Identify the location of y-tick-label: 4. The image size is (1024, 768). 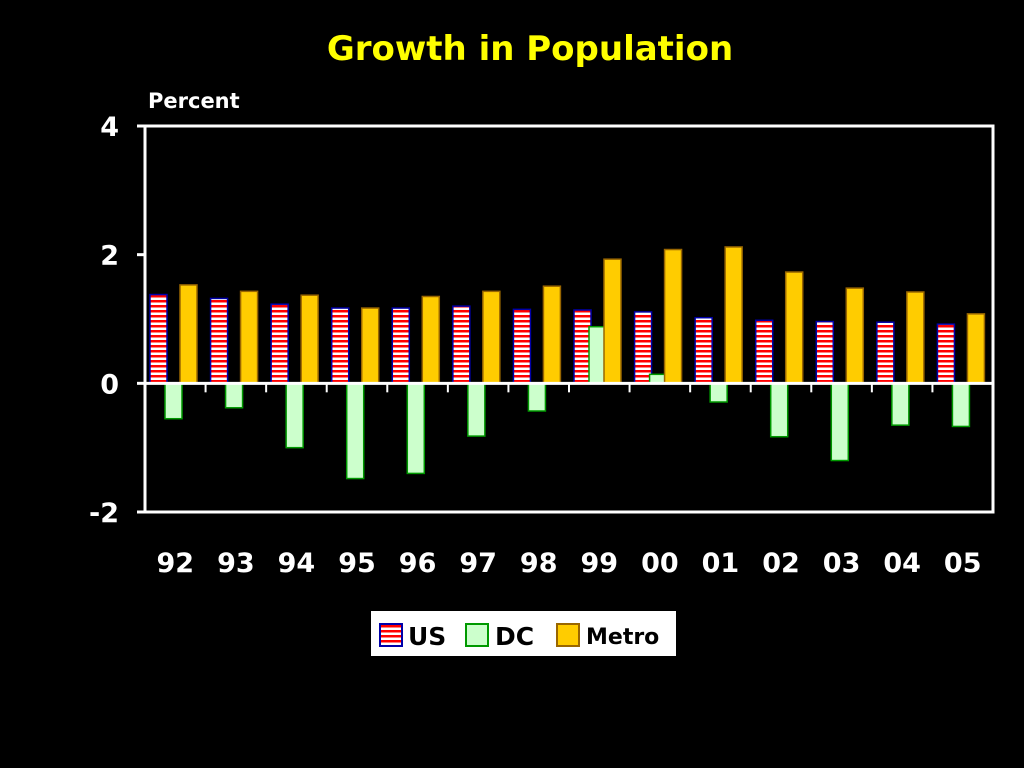
(109, 127).